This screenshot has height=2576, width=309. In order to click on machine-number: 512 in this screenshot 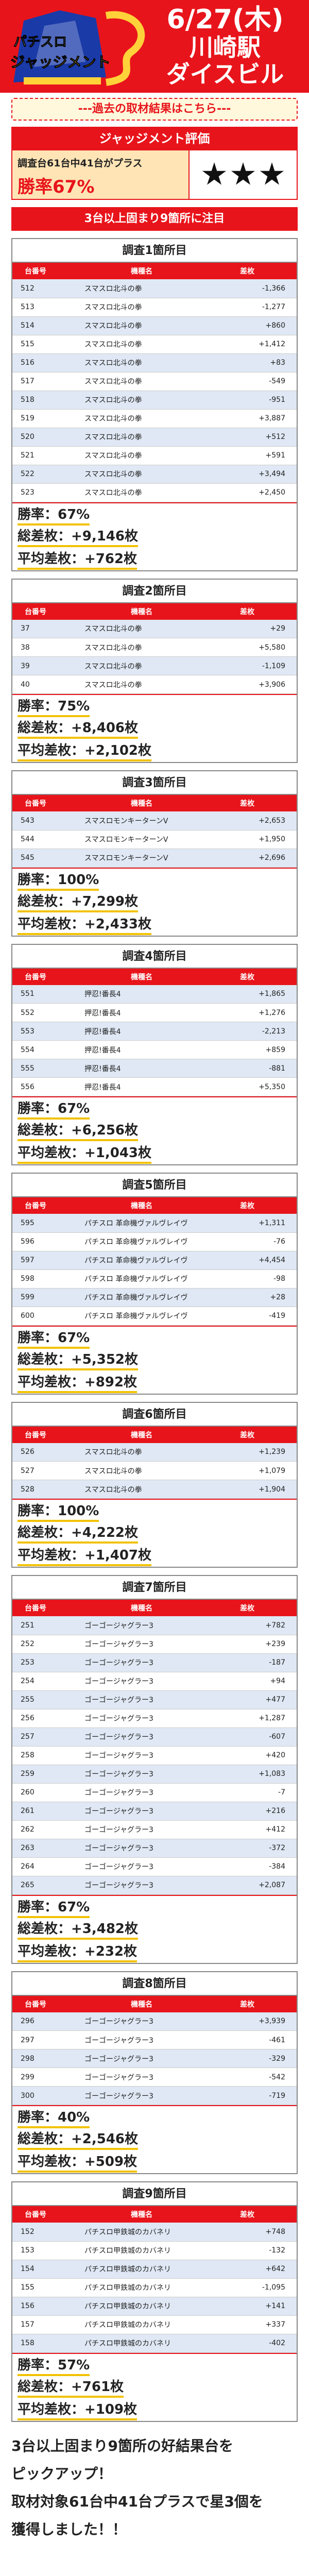, I will do `click(38, 288)`.